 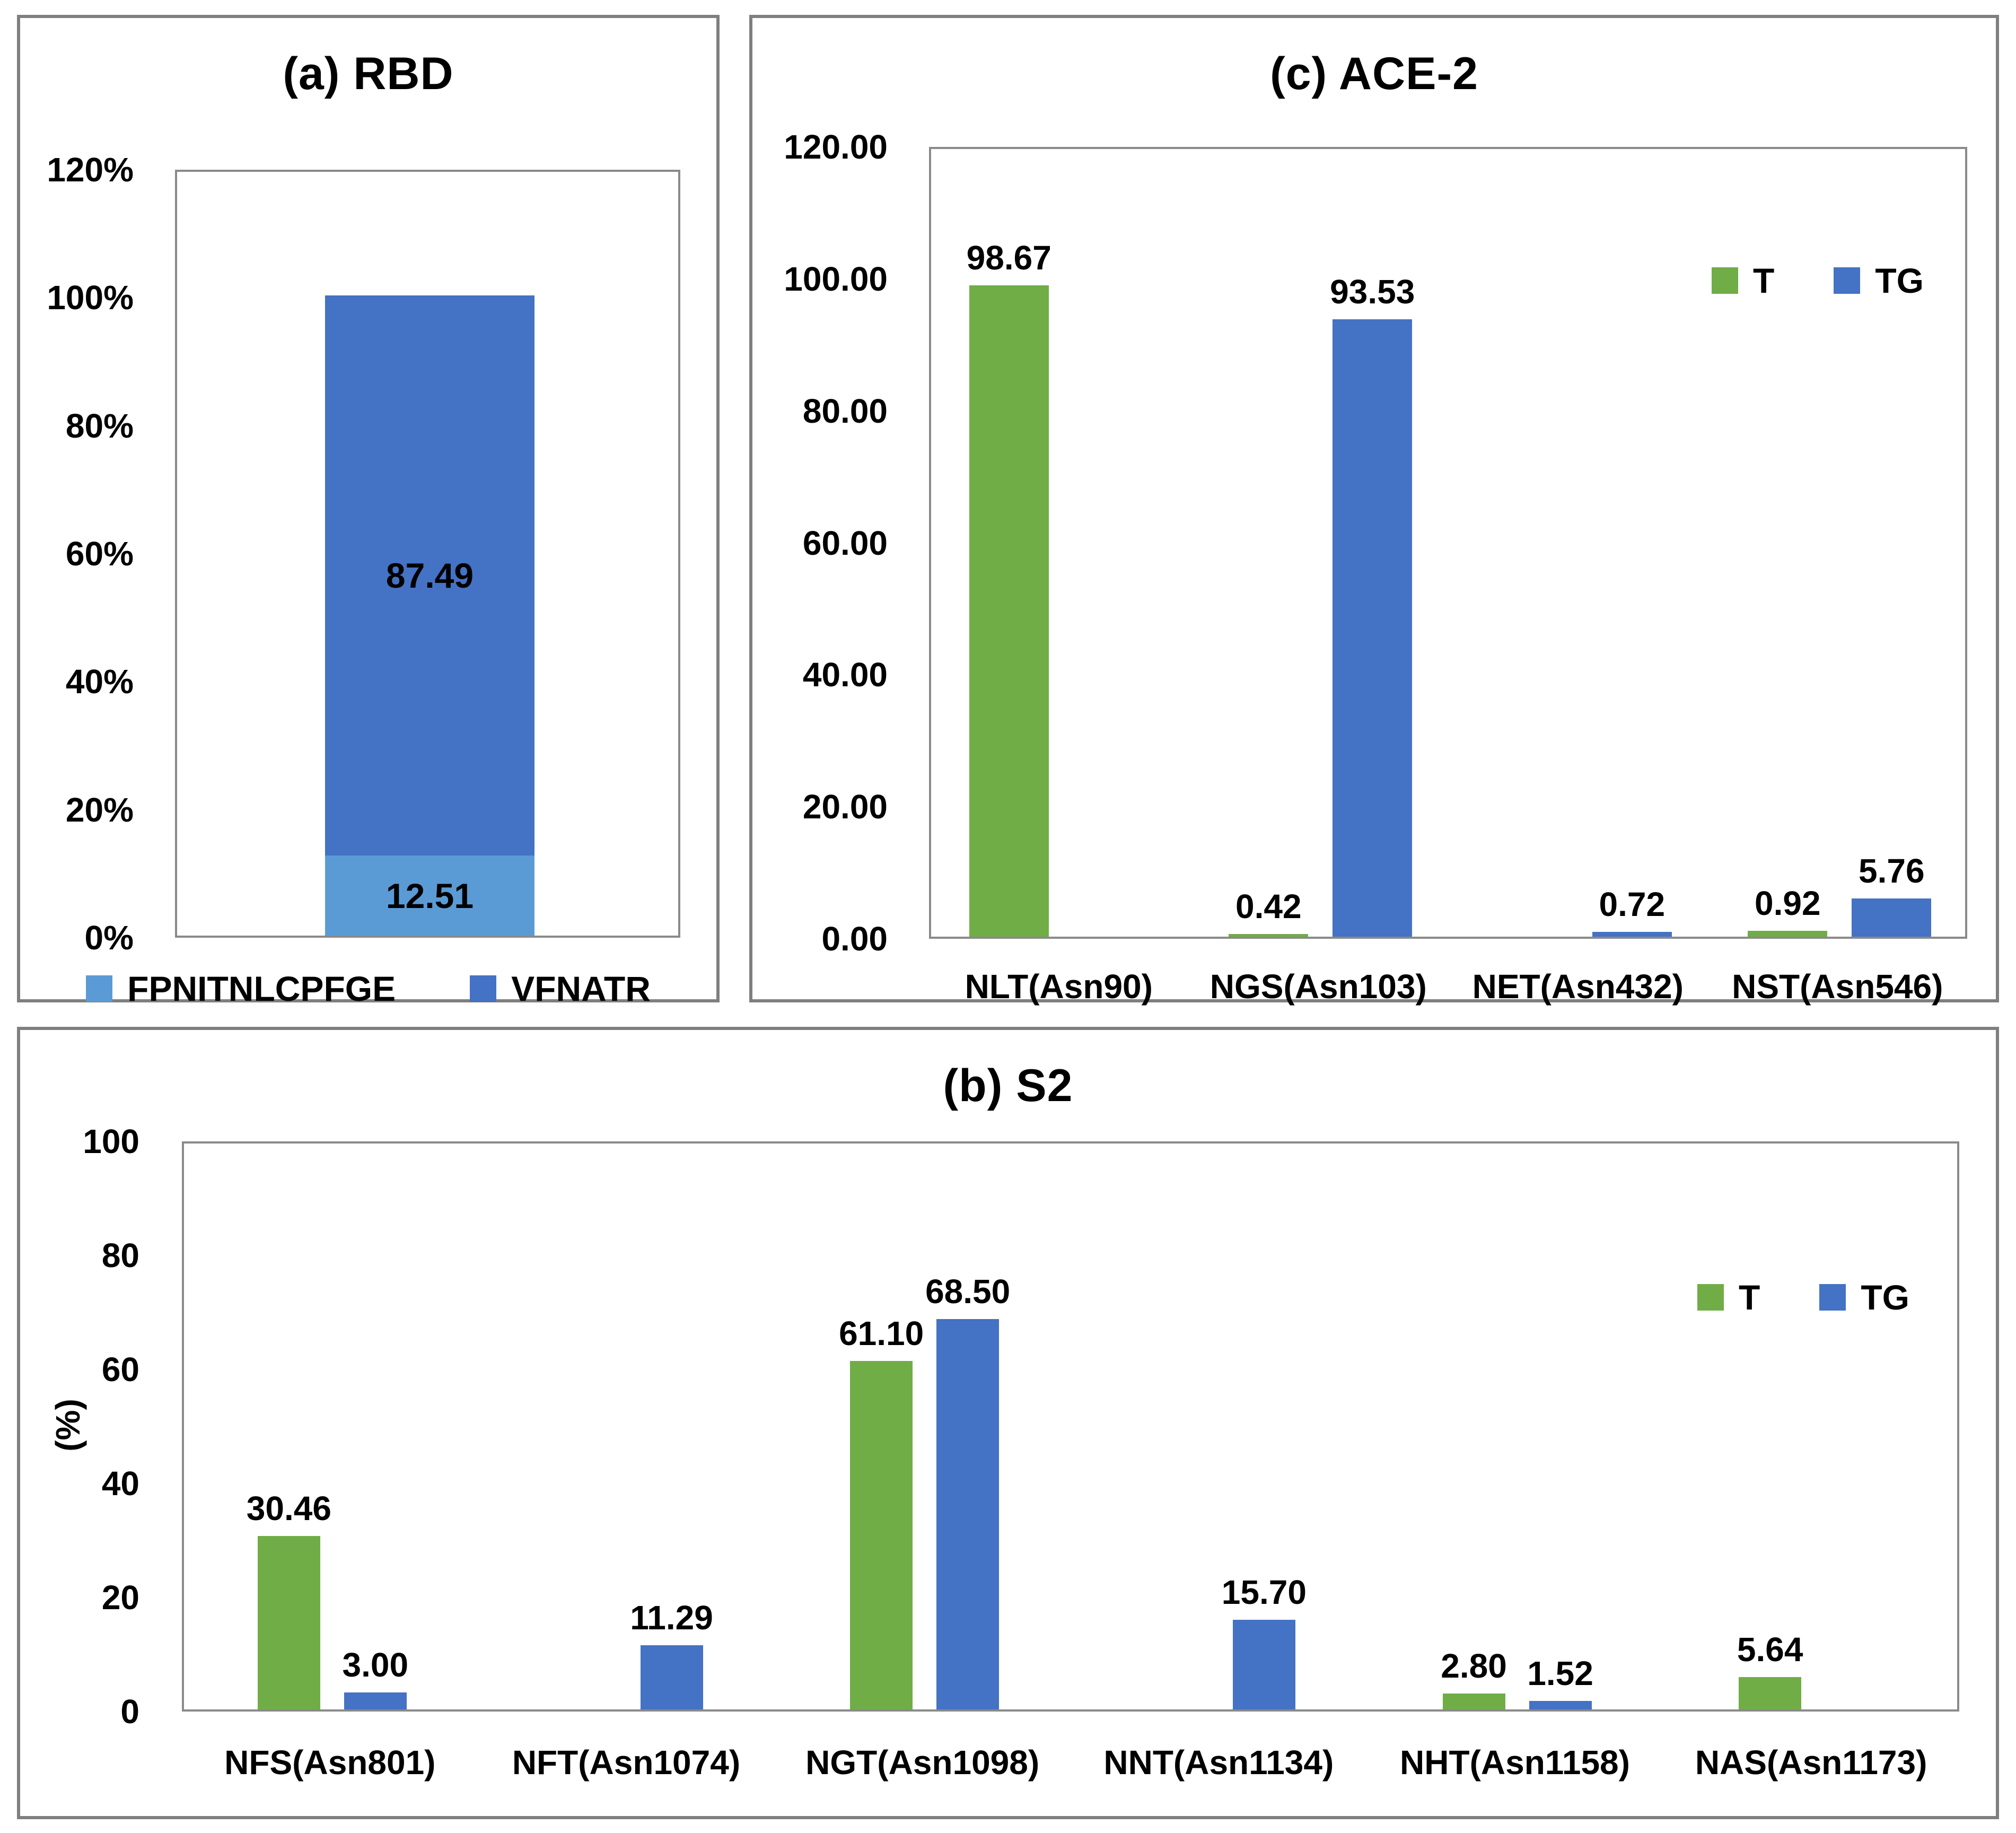 I want to click on bar-value-label-tg-nnt-asn1134: 15.70, so click(x=1264, y=1592).